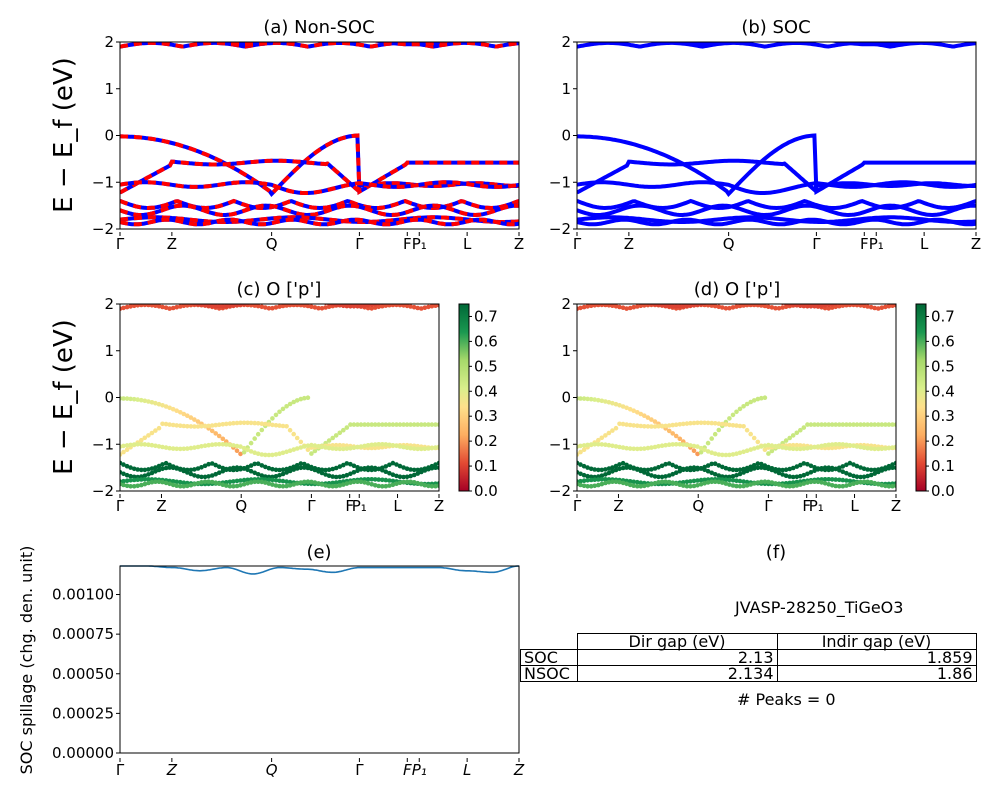 The height and width of the screenshot is (800, 1000). What do you see at coordinates (407, 244) in the screenshot?
I see `panel-a-xtick-label: F` at bounding box center [407, 244].